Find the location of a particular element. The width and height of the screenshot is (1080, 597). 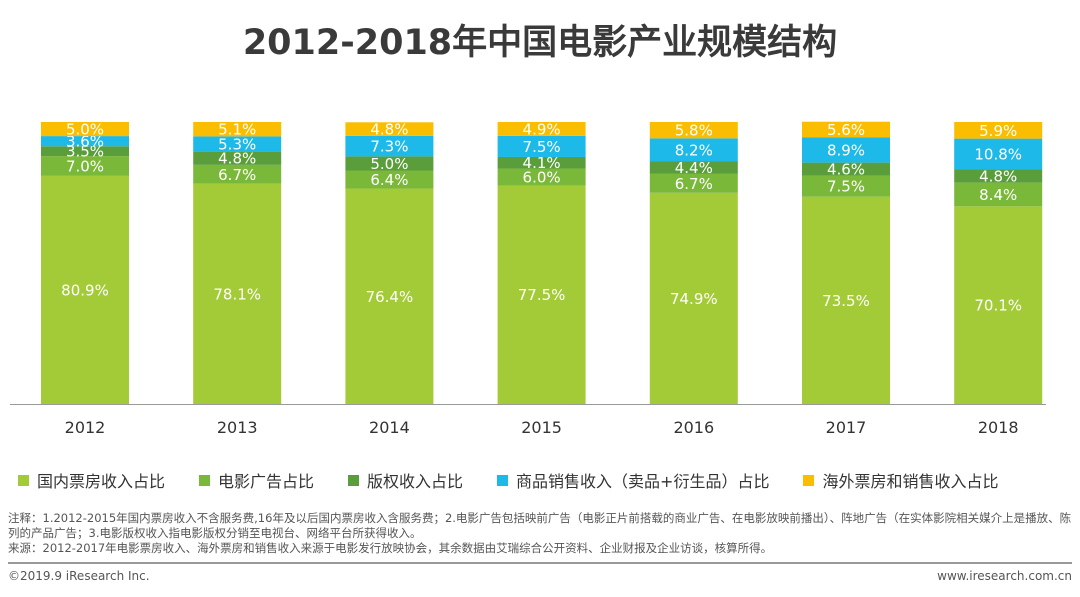

x-tick-label: 2013 is located at coordinates (237, 427).